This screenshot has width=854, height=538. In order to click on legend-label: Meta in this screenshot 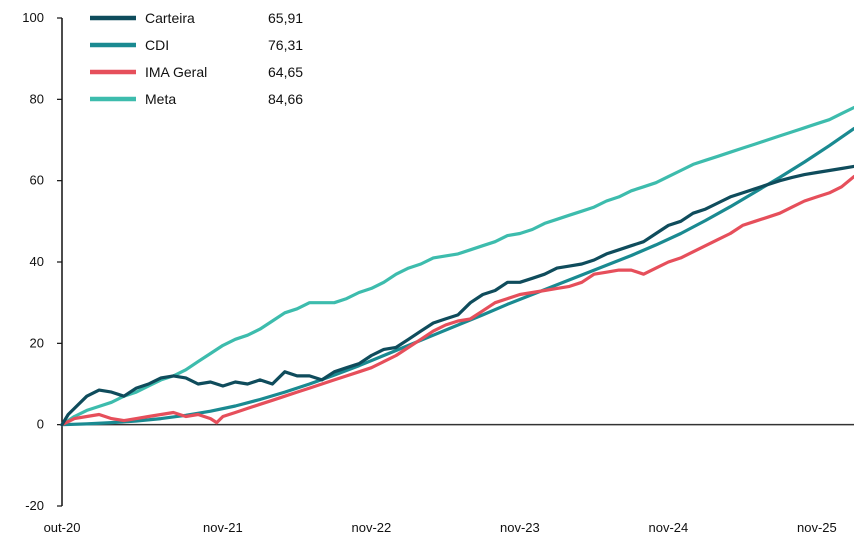, I will do `click(160, 99)`.